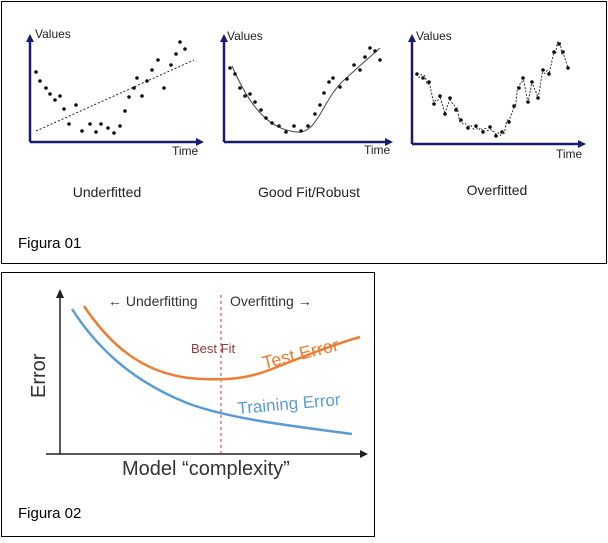  Describe the element at coordinates (50, 243) in the screenshot. I see `figure-1-label: Figura 01` at that location.